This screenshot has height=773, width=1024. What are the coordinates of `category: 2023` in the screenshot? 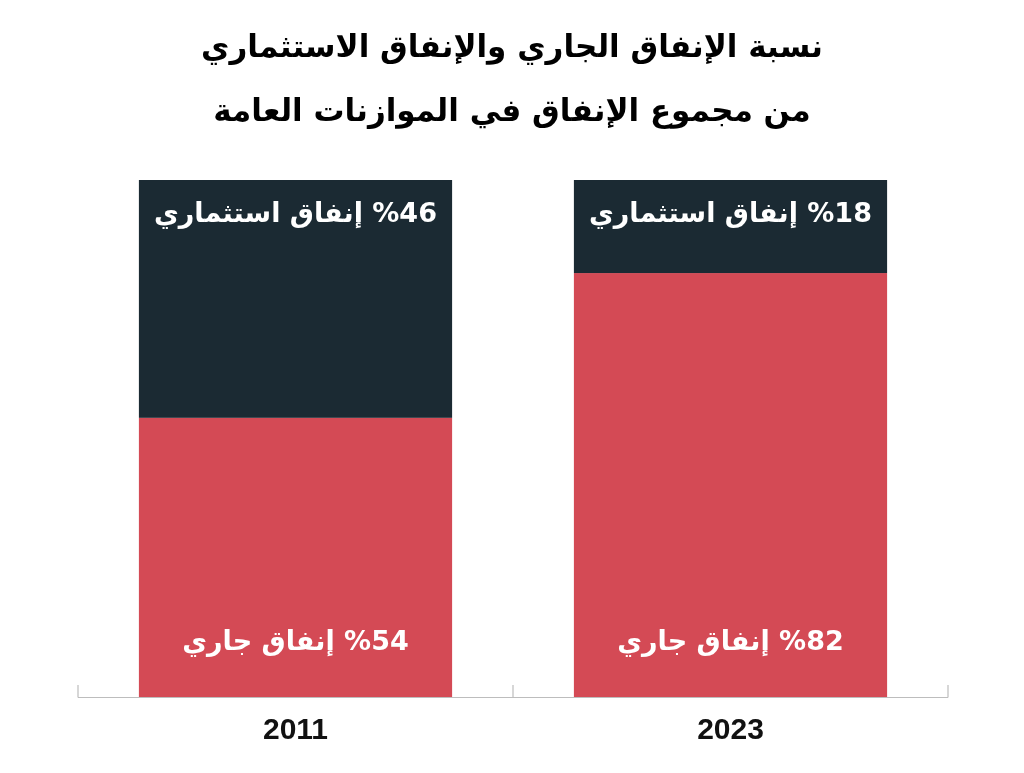 It's located at (730, 728).